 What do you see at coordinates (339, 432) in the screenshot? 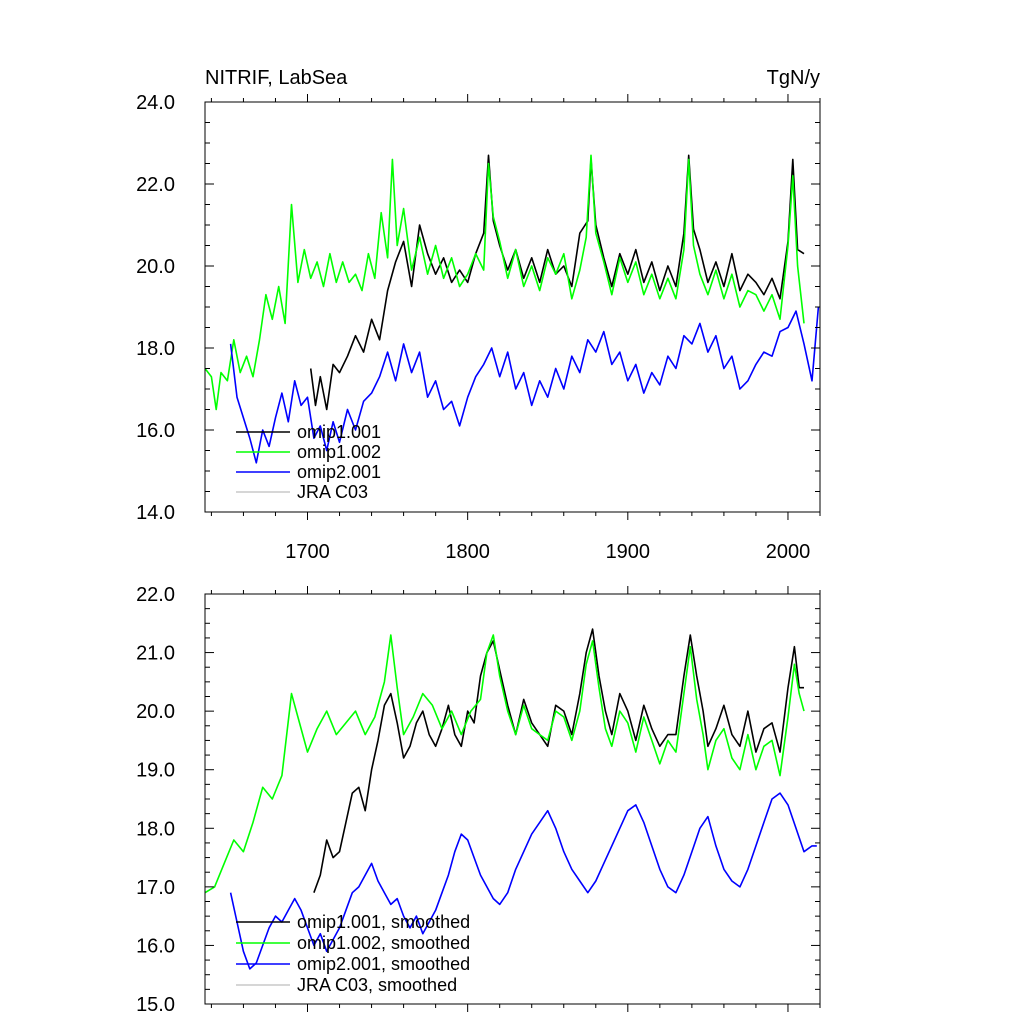
I see `legend-label: omip1.001` at bounding box center [339, 432].